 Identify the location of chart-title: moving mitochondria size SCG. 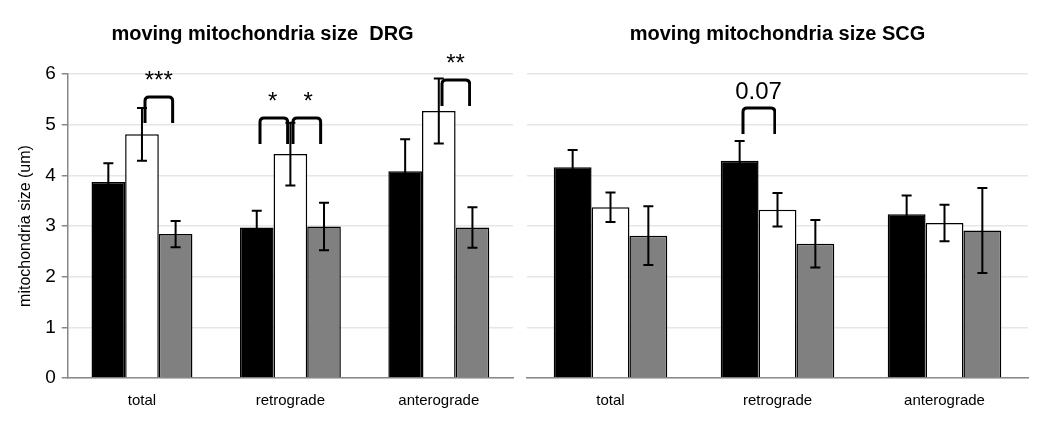
(777, 32).